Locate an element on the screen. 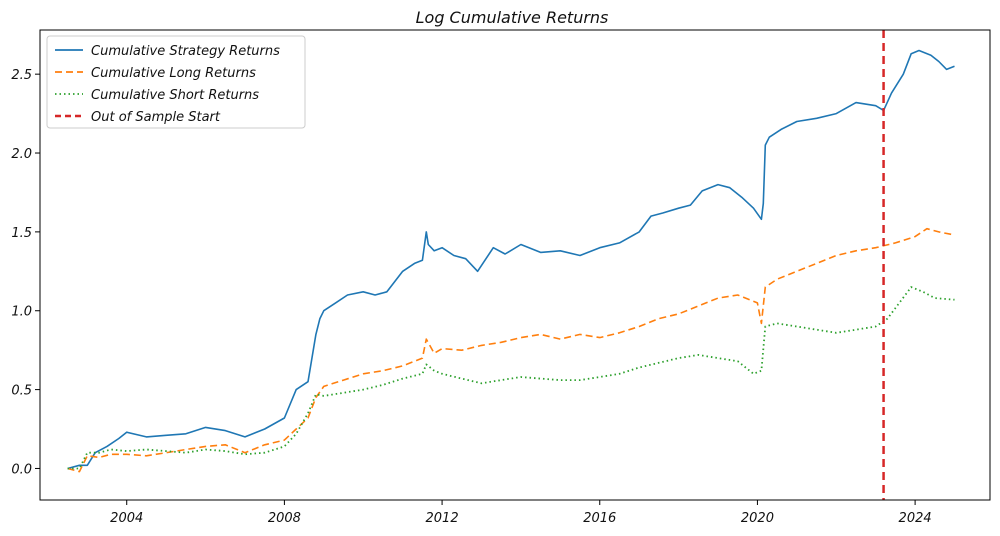 The height and width of the screenshot is (536, 1000). x-tick-label: 2012 is located at coordinates (442, 518).